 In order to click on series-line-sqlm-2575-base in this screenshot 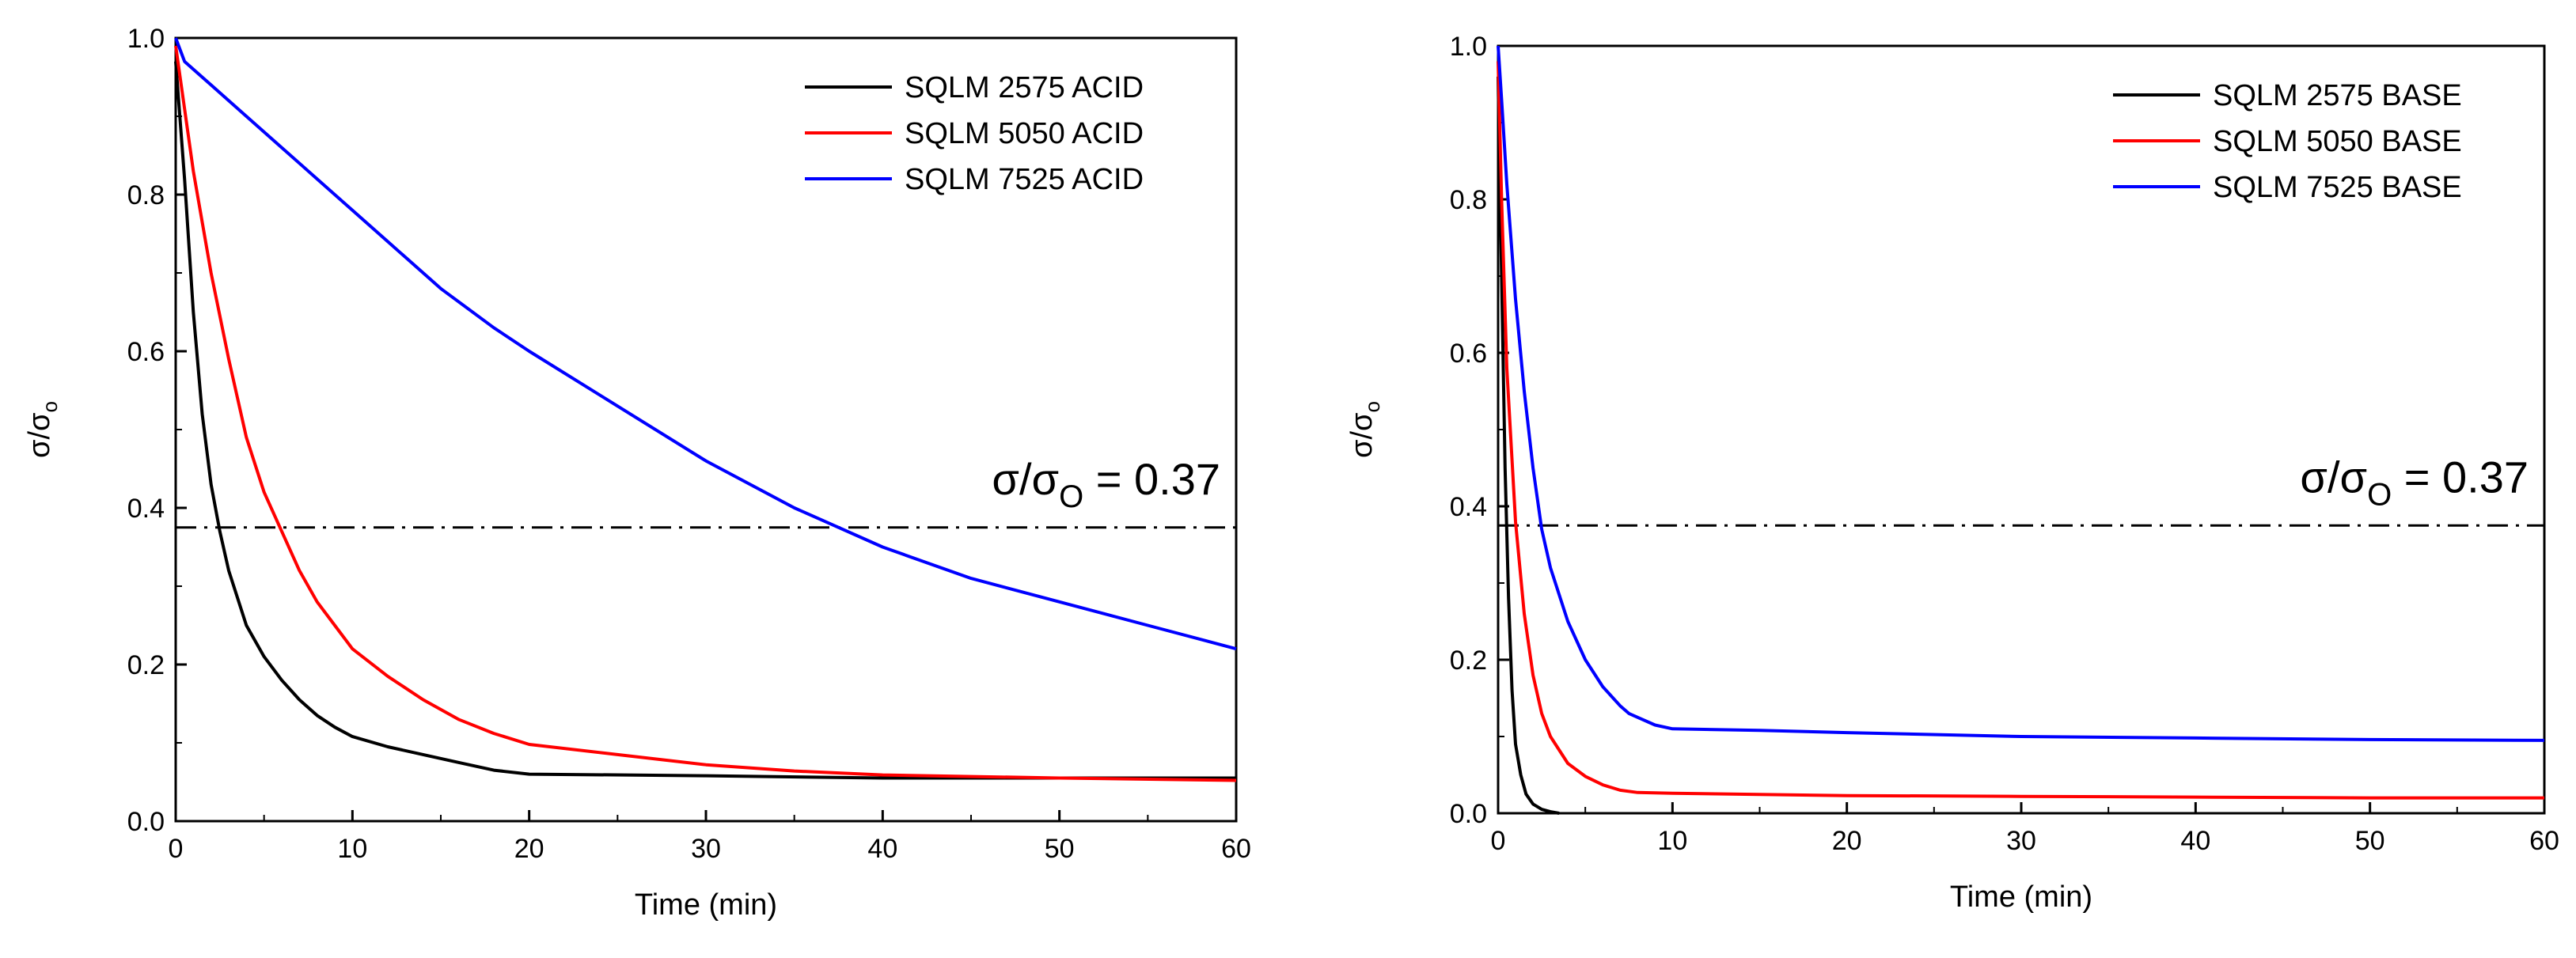, I will do `click(1528, 446)`.